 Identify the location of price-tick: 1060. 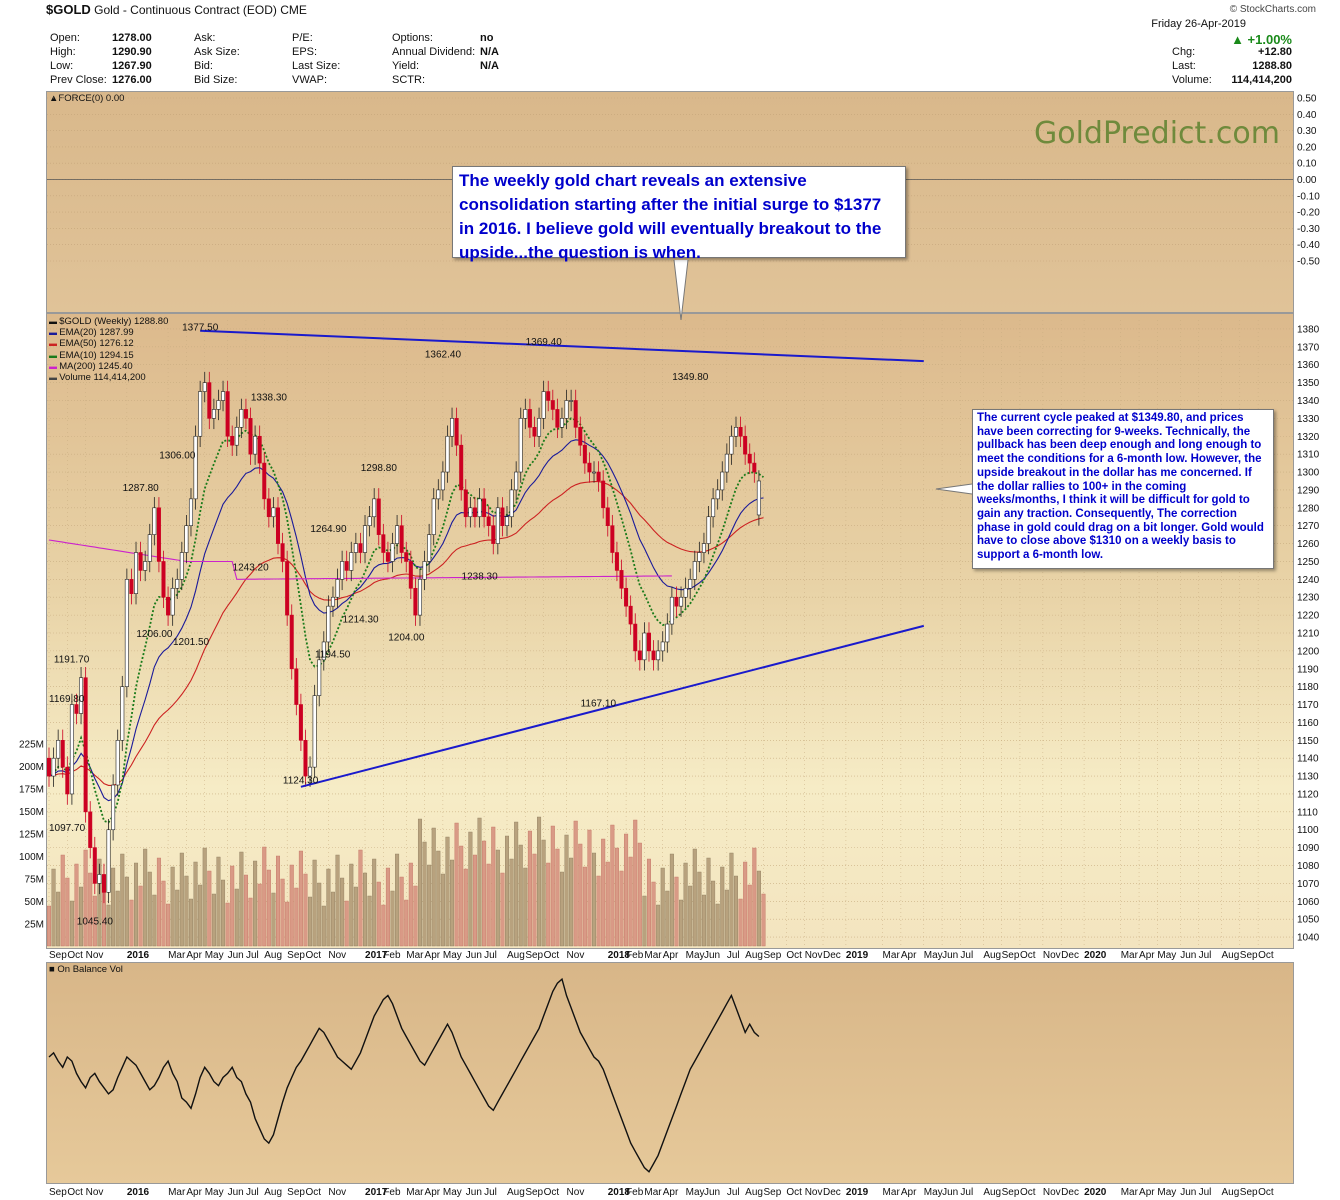
(1308, 902).